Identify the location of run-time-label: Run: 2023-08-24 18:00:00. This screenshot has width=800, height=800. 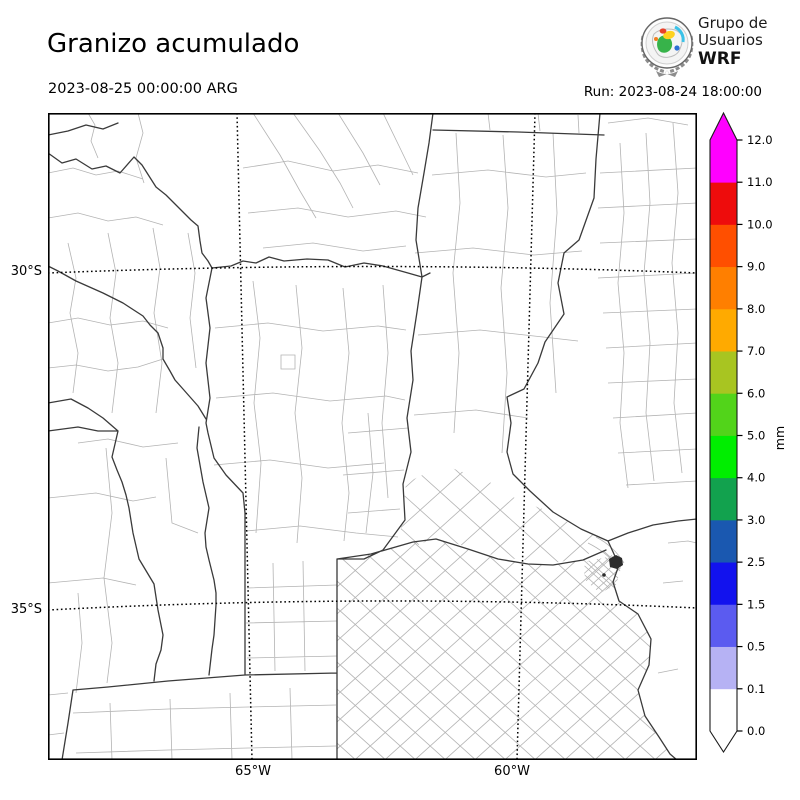
(672, 92).